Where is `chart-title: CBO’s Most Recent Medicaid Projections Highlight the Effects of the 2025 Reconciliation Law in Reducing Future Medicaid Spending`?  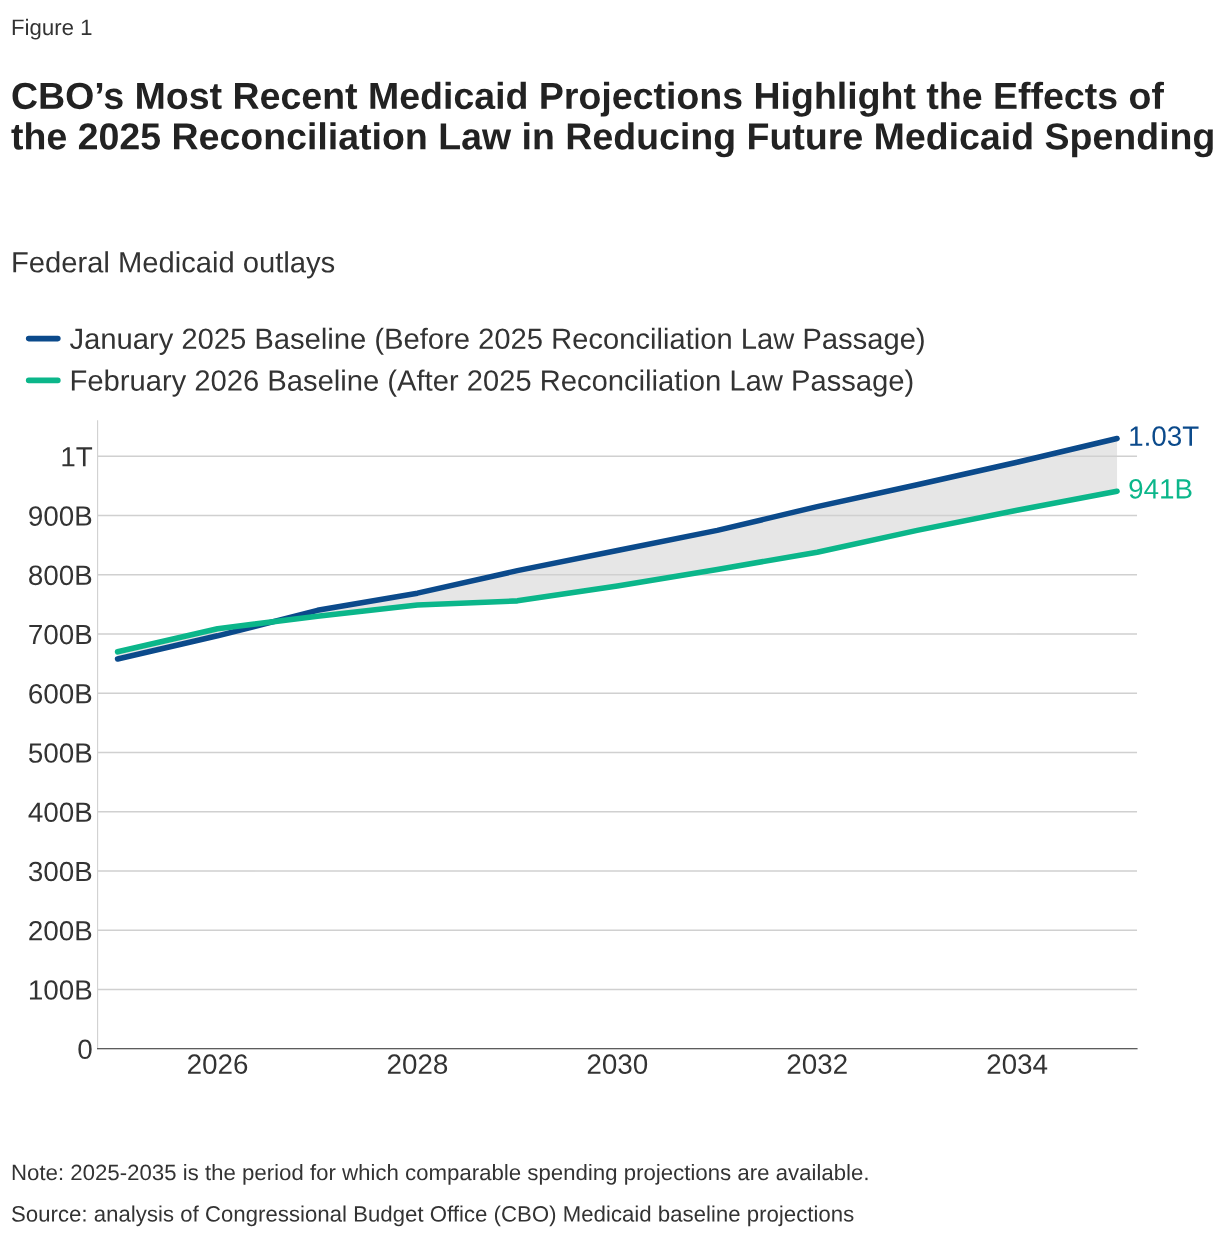
chart-title: CBO’s Most Recent Medicaid Projections Highlight the Effects of the 2025 Reconciliation Law in Reducing Future Medicaid Spending is located at coordinates (612, 119).